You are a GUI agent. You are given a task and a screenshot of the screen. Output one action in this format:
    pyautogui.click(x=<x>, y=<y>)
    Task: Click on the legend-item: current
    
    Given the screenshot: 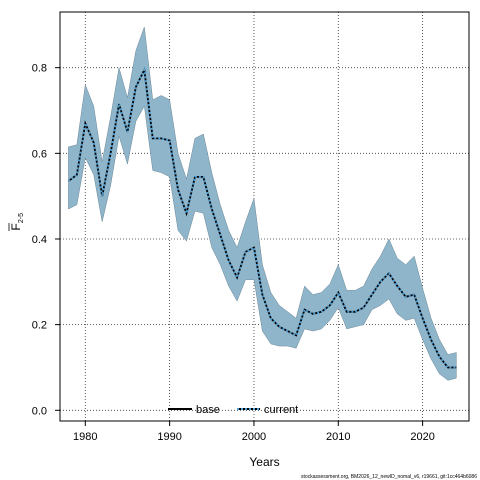 What is the action you would take?
    pyautogui.click(x=267, y=410)
    